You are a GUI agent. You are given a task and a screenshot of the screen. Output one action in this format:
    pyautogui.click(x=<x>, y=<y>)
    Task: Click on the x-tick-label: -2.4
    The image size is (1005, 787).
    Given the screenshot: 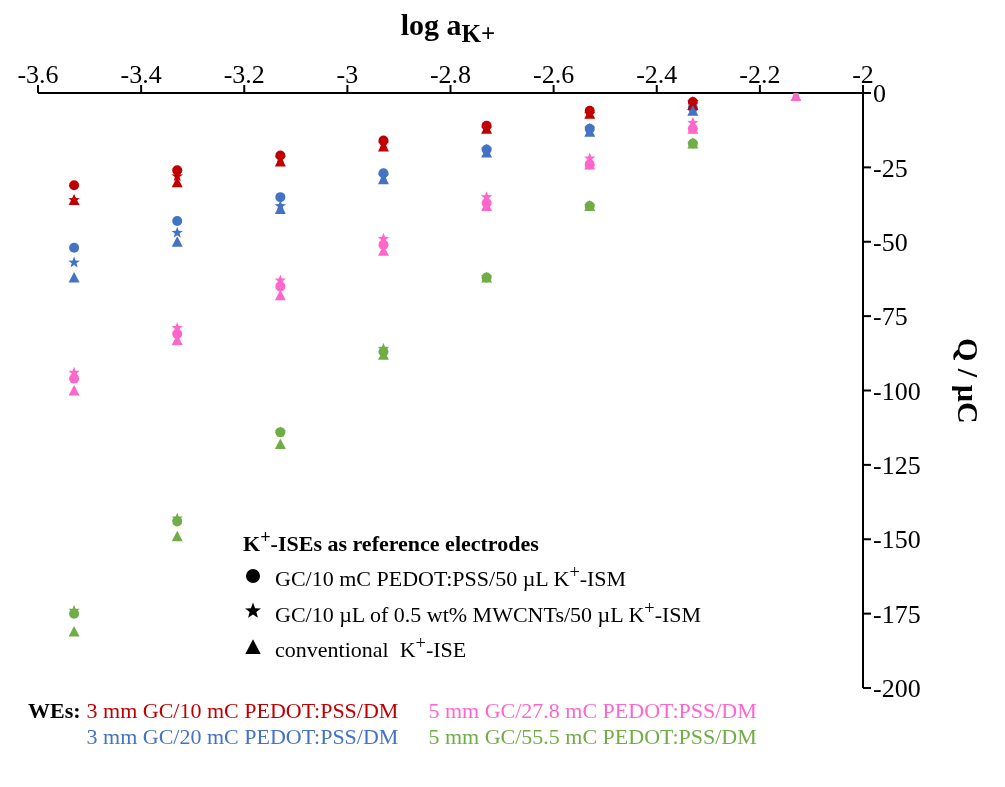 What is the action you would take?
    pyautogui.click(x=657, y=74)
    